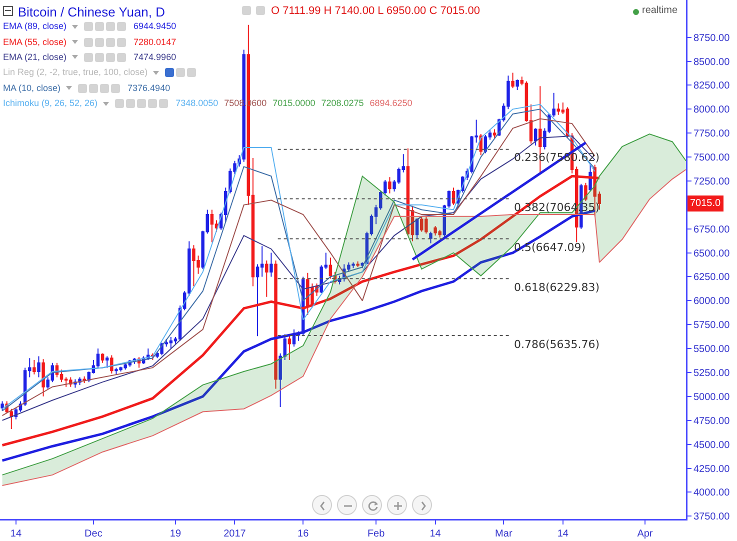  I want to click on annotation: 7280.0147, so click(155, 42).